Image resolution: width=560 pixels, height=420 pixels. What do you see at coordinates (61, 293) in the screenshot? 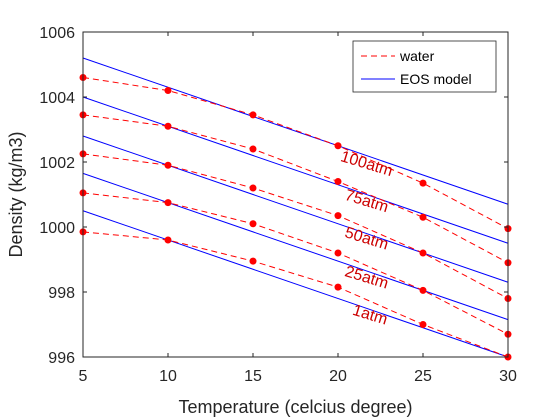
I see `y-tick-label: 998` at bounding box center [61, 293].